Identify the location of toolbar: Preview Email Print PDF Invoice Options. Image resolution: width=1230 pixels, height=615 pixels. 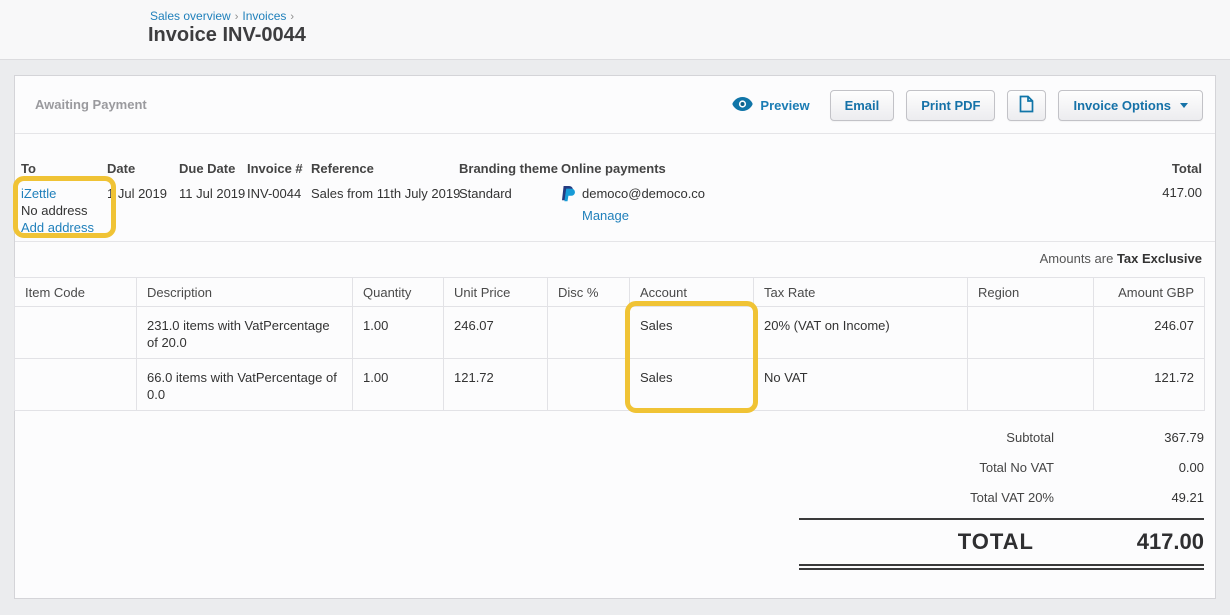
(967, 105).